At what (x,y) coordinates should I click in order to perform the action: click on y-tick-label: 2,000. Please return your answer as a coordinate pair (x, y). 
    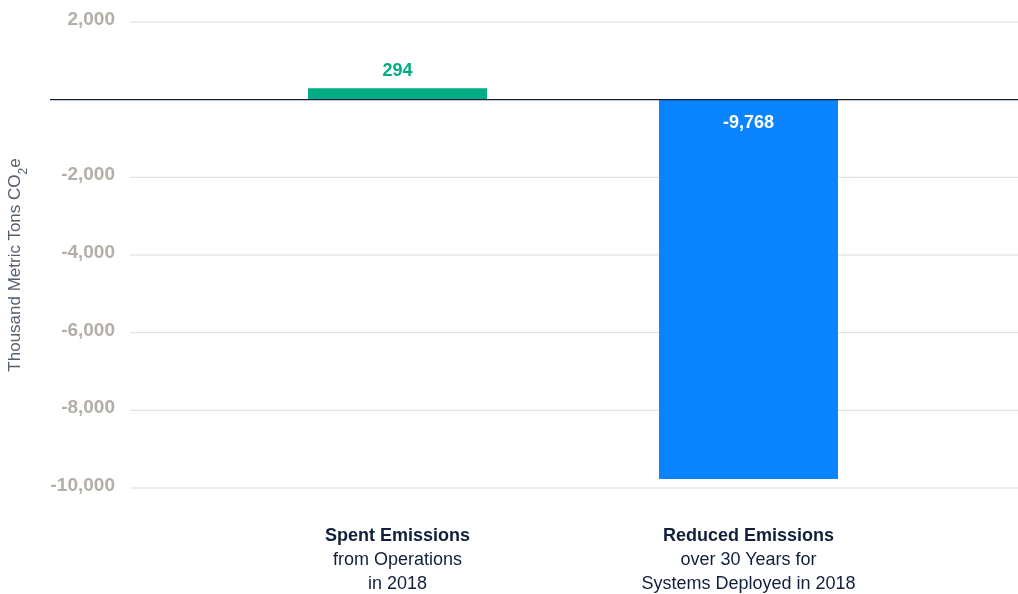
    Looking at the image, I should click on (91, 19).